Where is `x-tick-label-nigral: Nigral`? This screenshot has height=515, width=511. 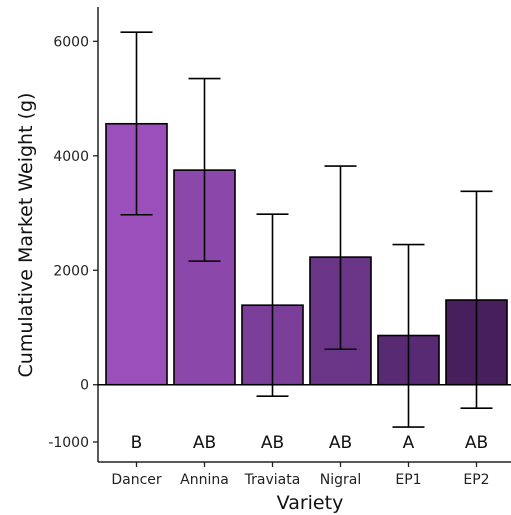
x-tick-label-nigral: Nigral is located at coordinates (340, 480).